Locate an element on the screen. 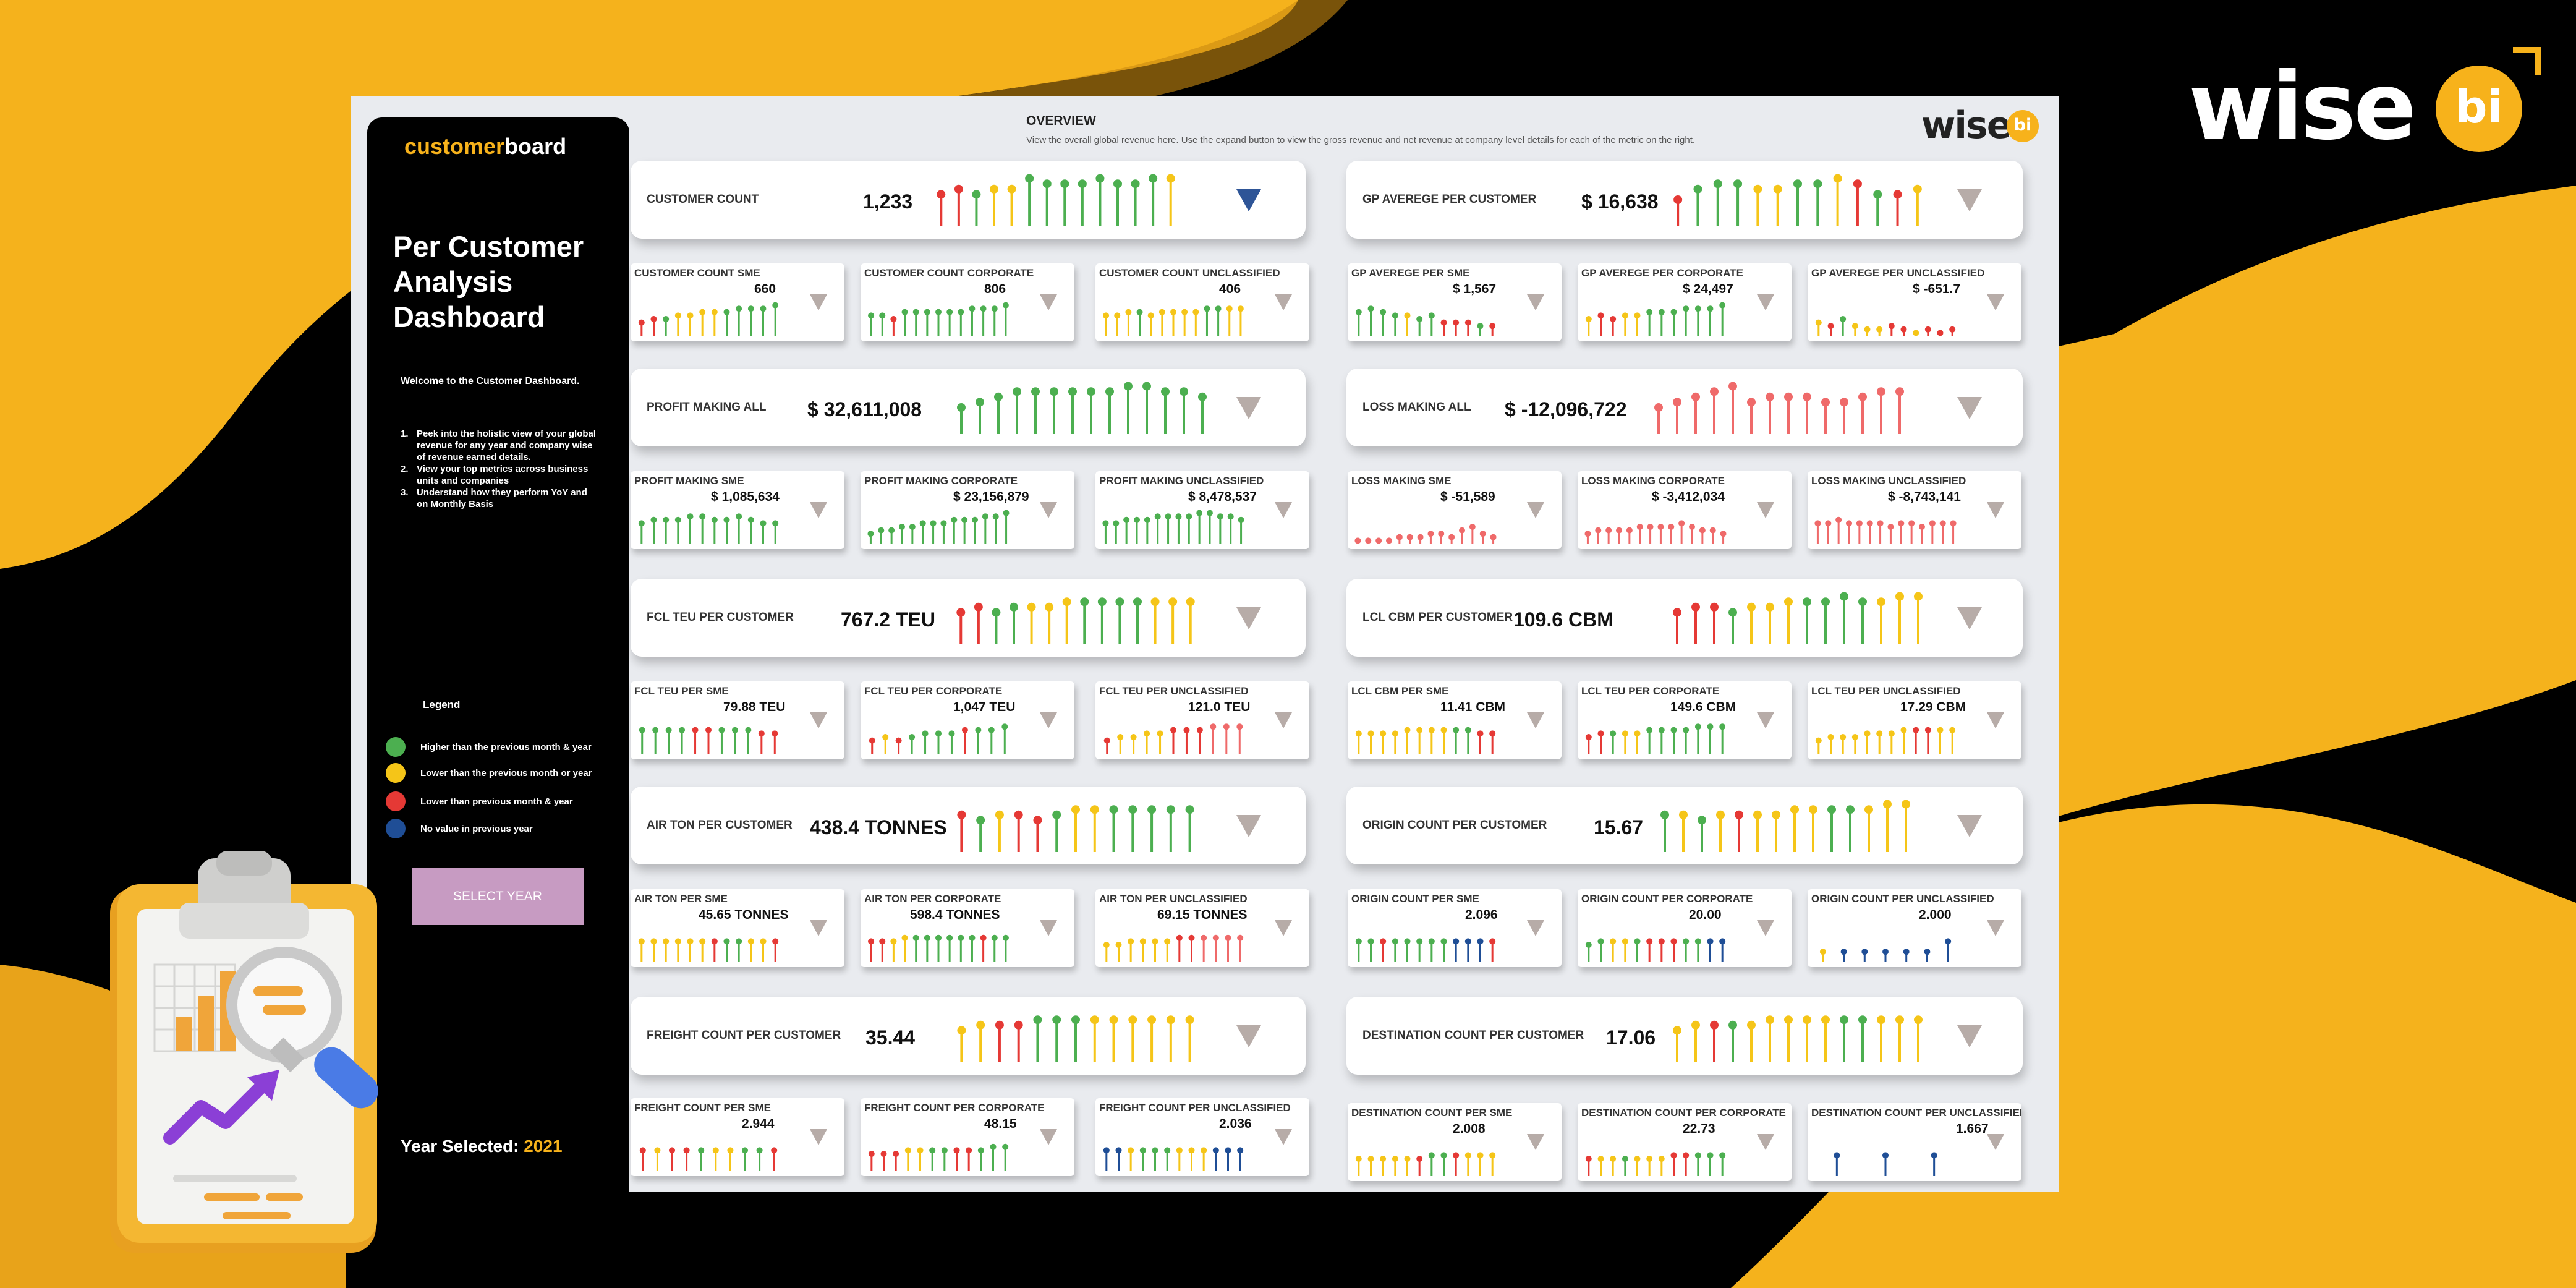 The width and height of the screenshot is (2576, 1288). metric-value: 11.41 CBM is located at coordinates (1473, 707).